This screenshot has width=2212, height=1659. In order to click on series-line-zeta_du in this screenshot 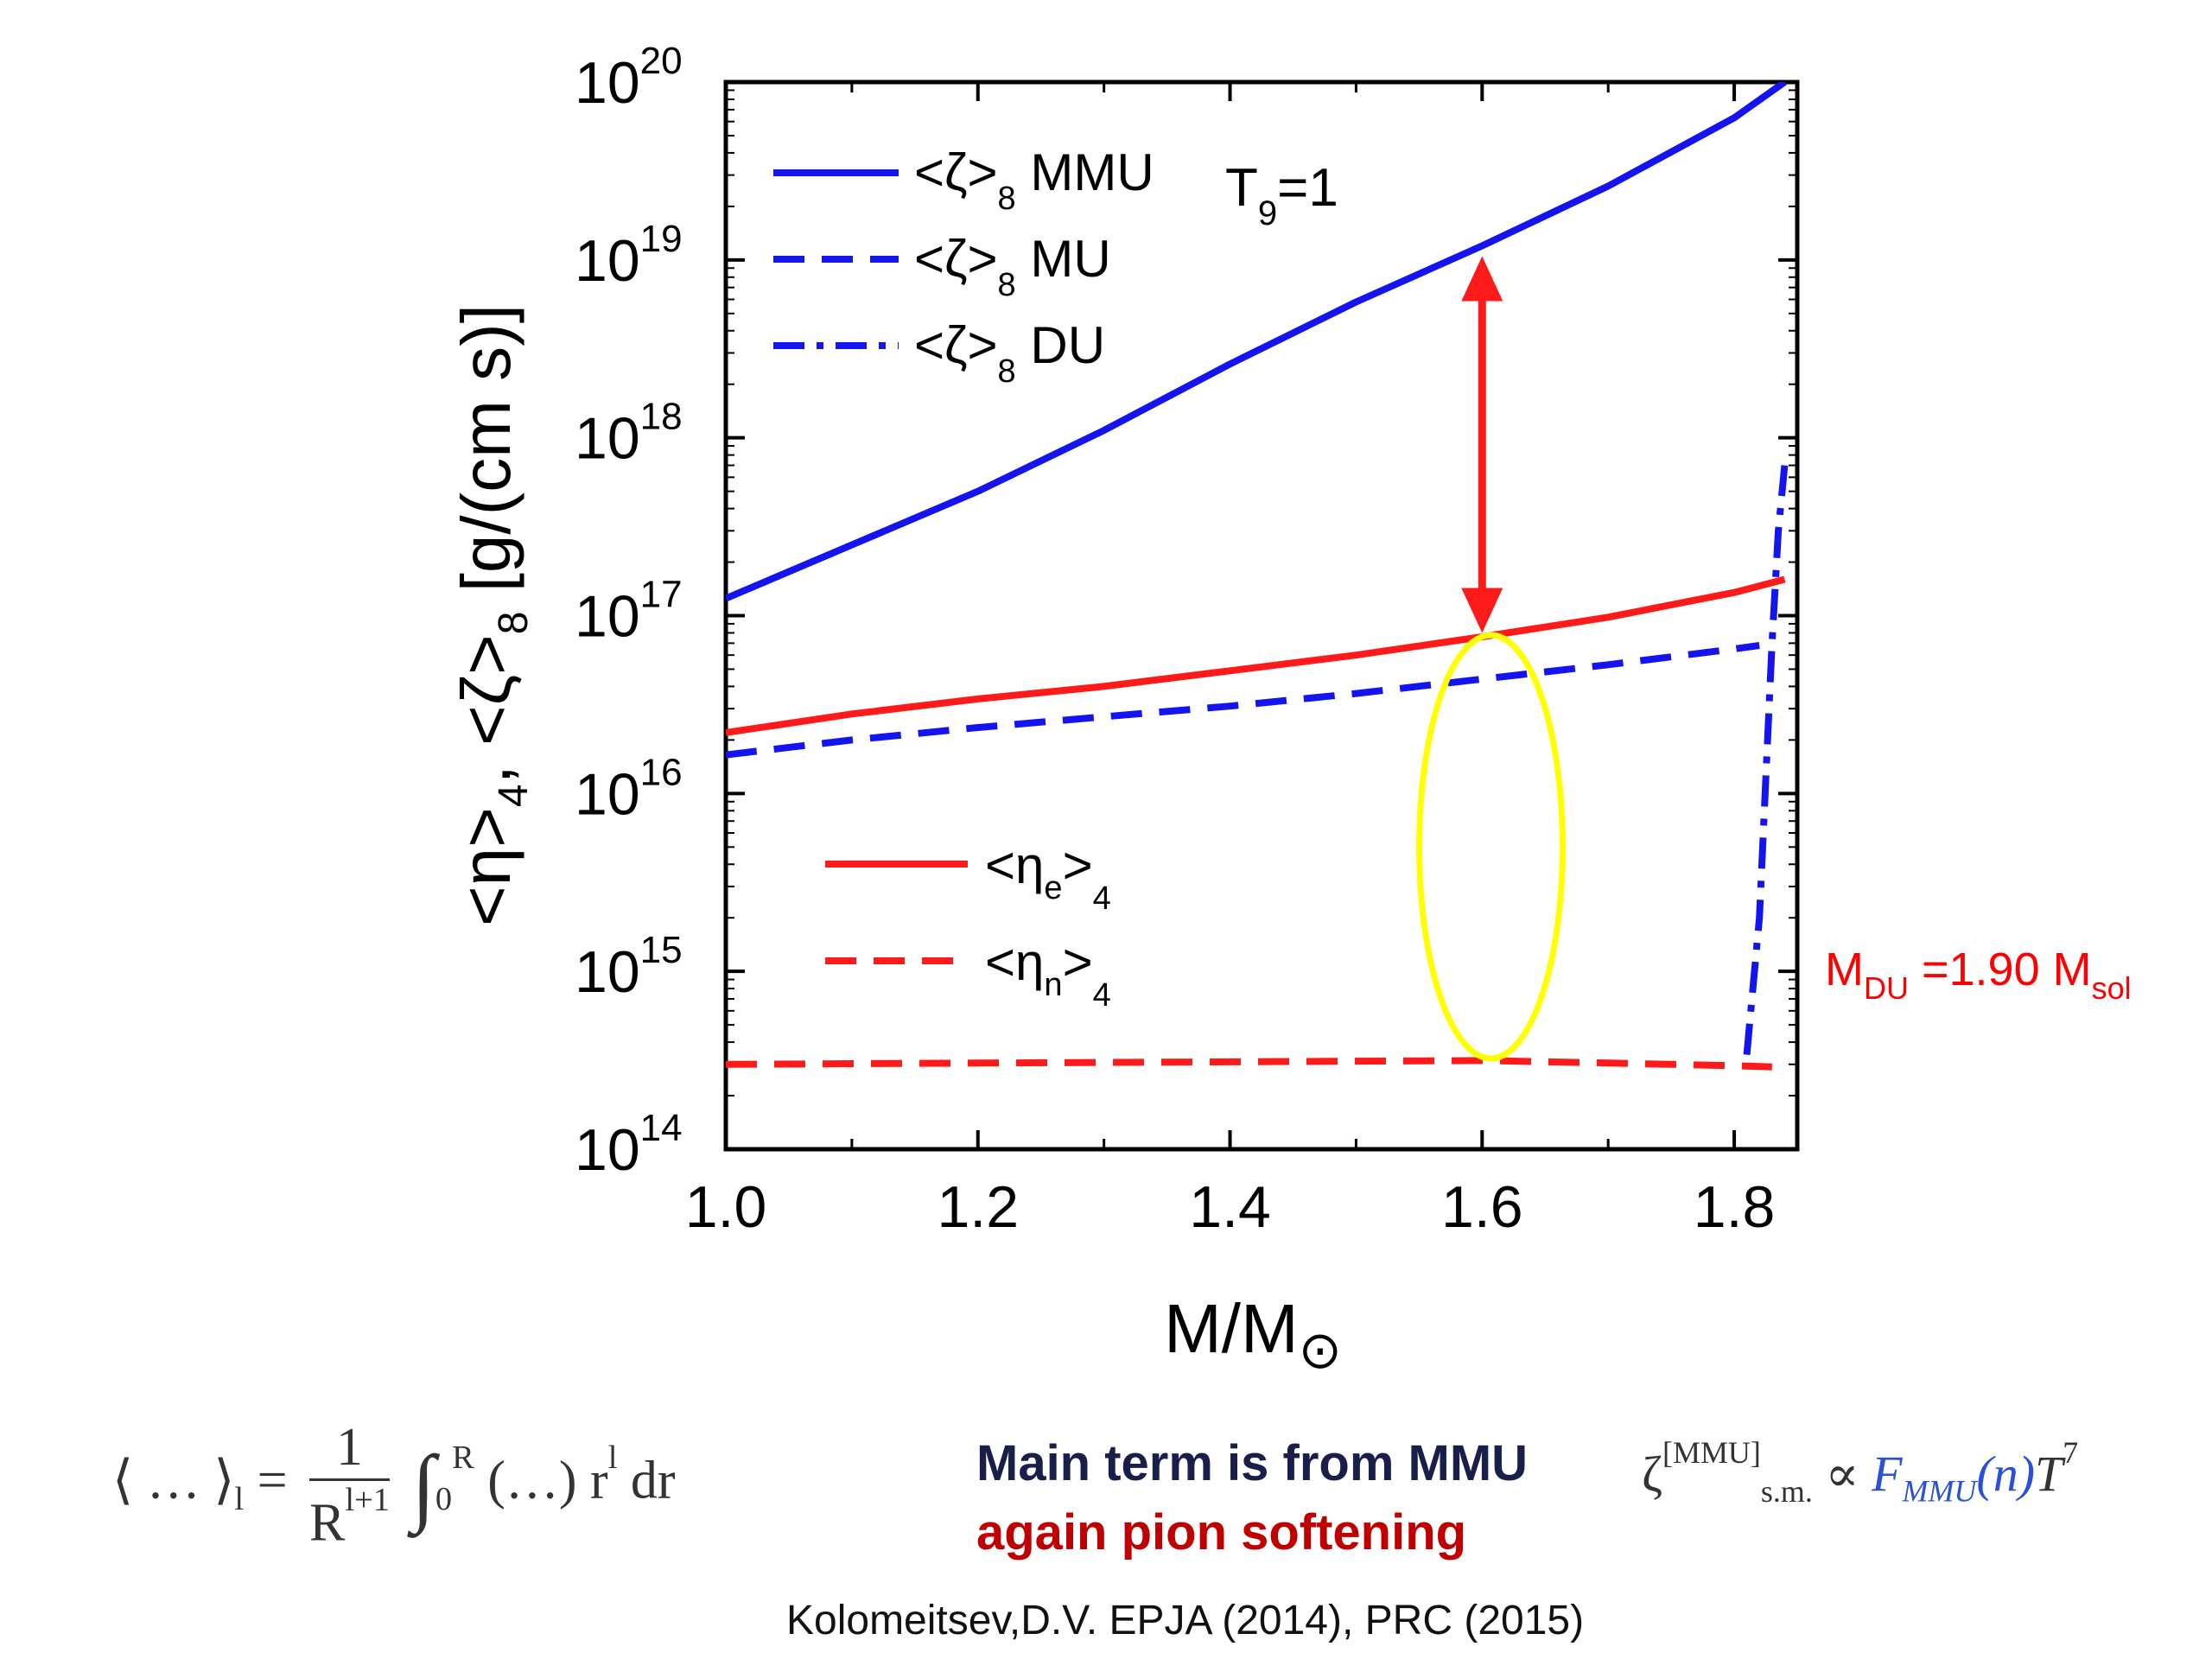, I will do `click(1766, 760)`.